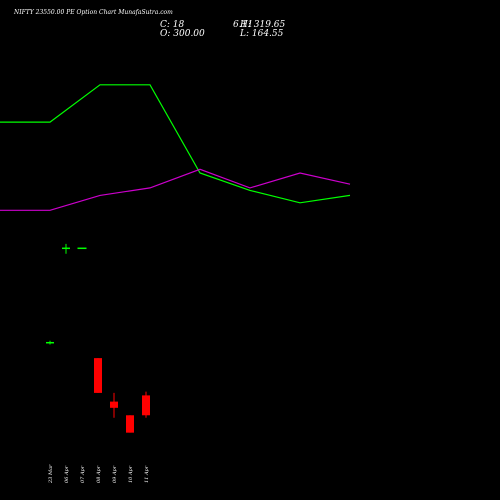 This screenshot has width=500, height=500. I want to click on x-tick-label: 11 Apr, so click(147, 474).